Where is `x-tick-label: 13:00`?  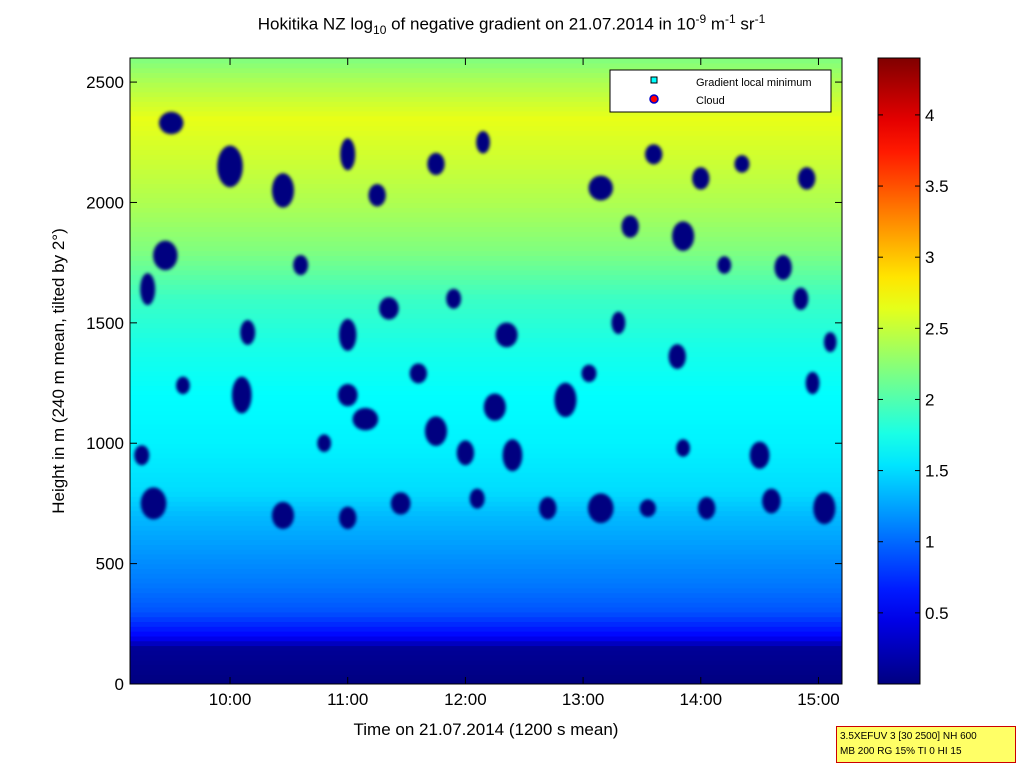
x-tick-label: 13:00 is located at coordinates (583, 699).